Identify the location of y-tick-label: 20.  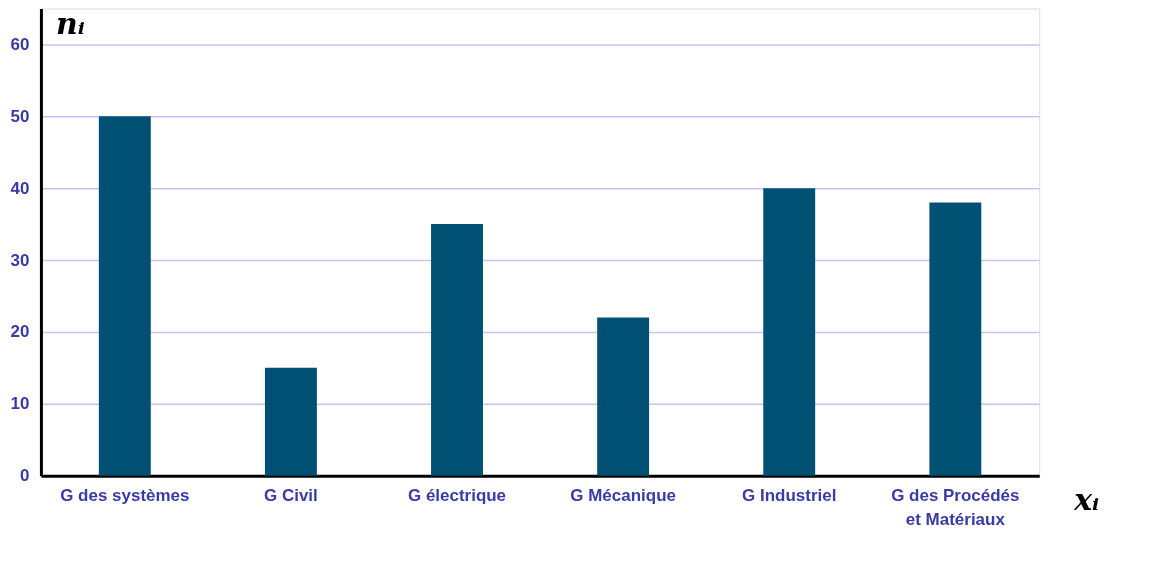
(20, 332).